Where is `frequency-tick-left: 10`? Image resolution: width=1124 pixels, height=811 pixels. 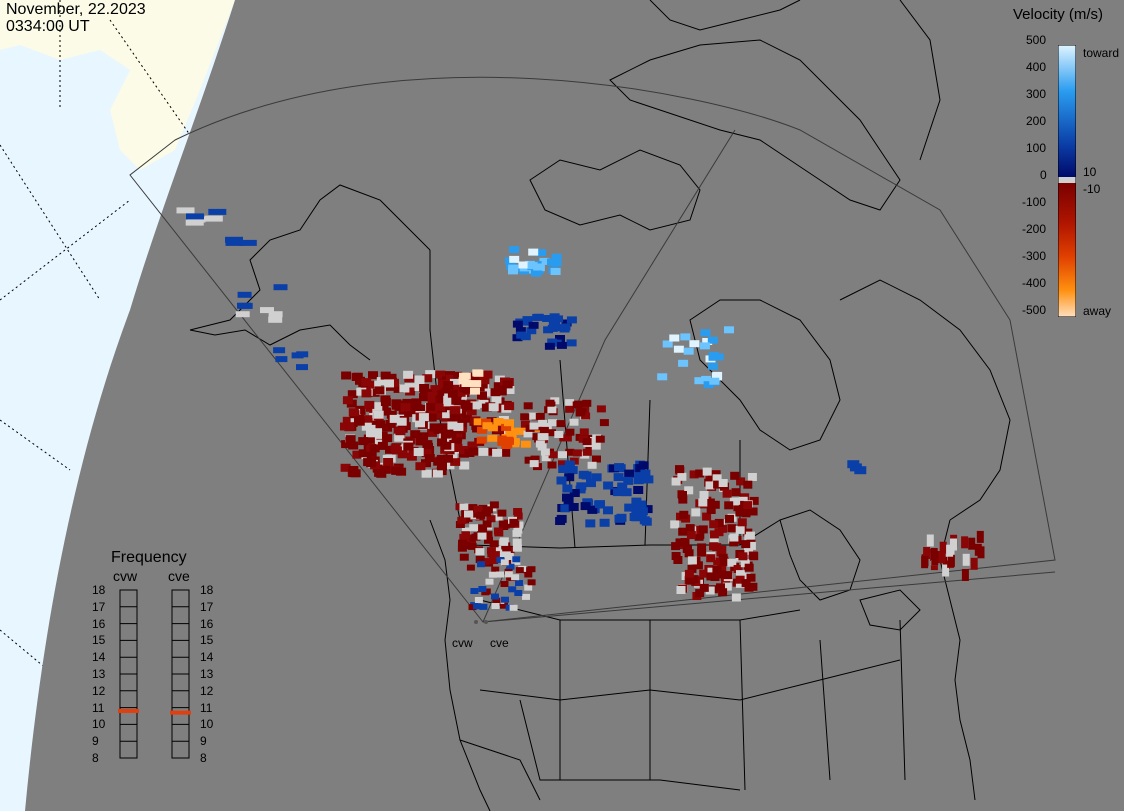
frequency-tick-left: 10 is located at coordinates (99, 724).